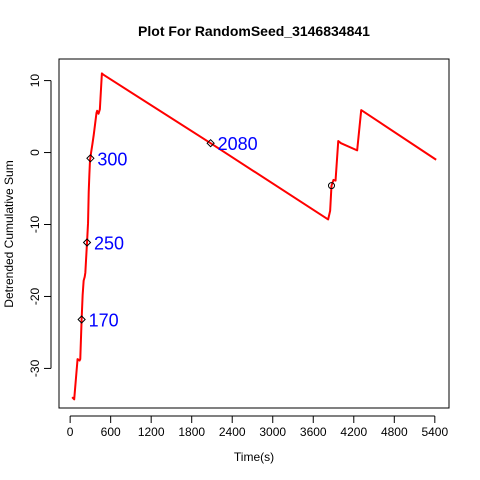 Image resolution: width=480 pixels, height=480 pixels. Describe the element at coordinates (35, 152) in the screenshot. I see `y-tick-label: 0` at that location.